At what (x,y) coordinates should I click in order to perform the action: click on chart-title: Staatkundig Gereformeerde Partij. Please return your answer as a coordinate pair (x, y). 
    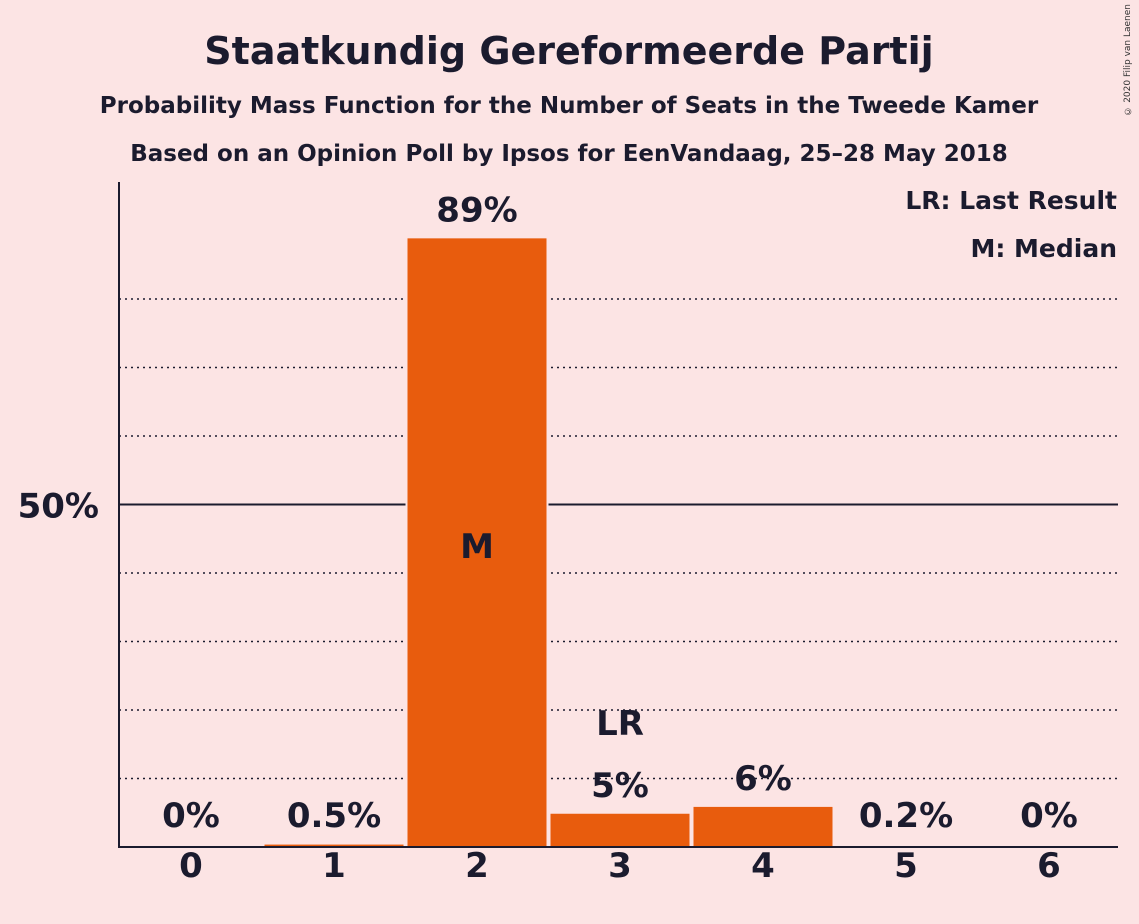
    Looking at the image, I should click on (568, 51).